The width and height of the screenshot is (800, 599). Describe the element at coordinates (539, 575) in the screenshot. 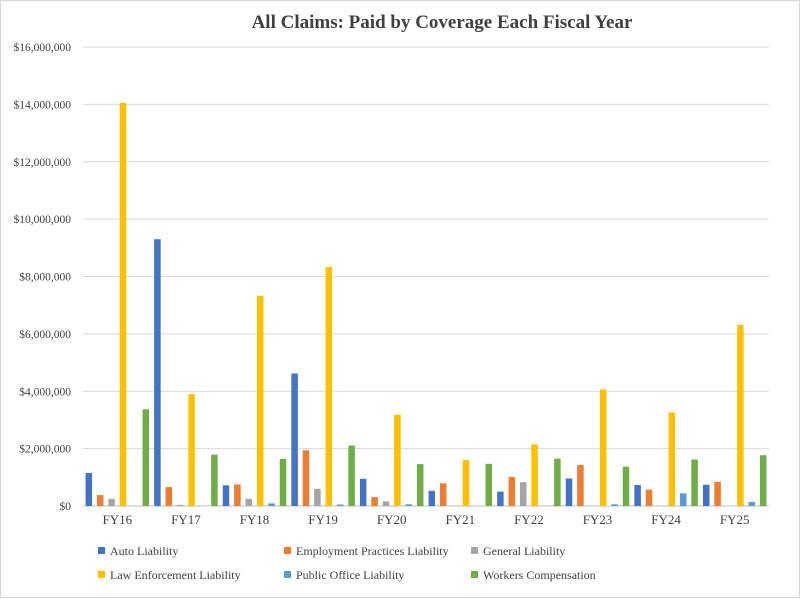

I see `legend-label: Workers Compensation` at that location.